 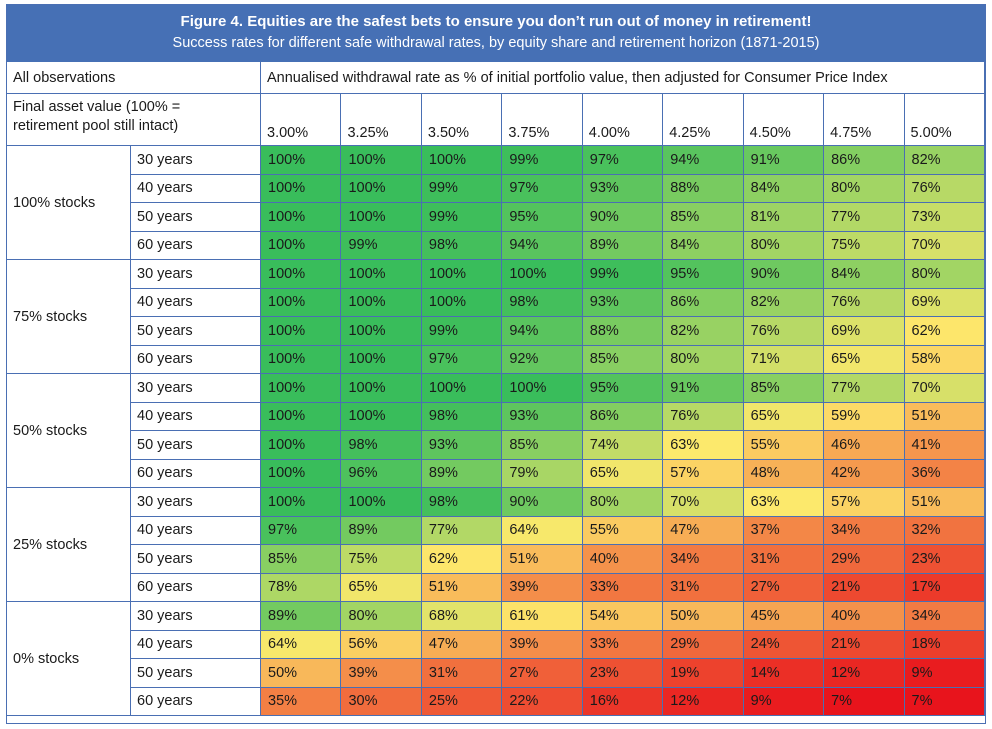 I want to click on heatmap-cell: 55%, so click(x=623, y=530).